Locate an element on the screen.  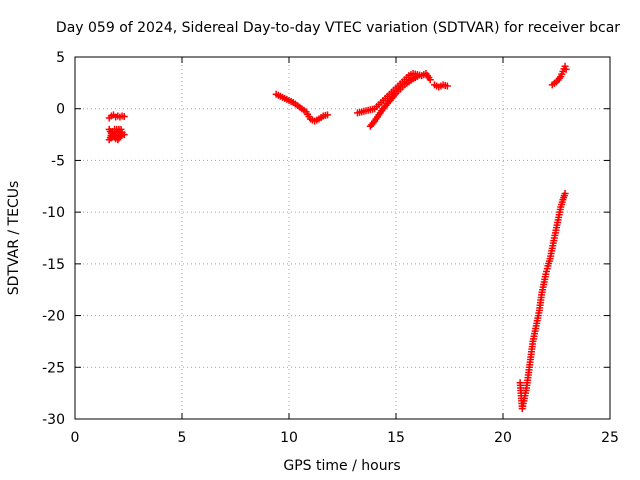
y-tick-label: 0 is located at coordinates (60, 110).